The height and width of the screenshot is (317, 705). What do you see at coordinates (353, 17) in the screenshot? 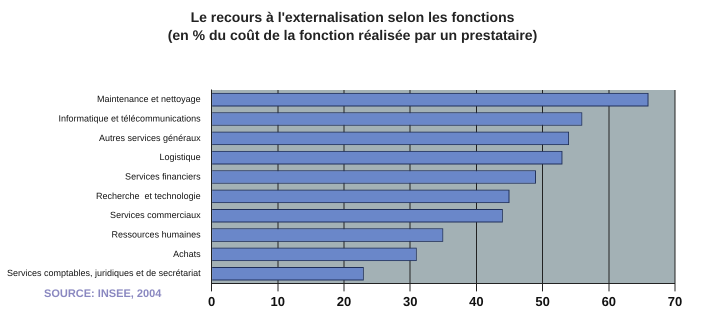
I see `chart-title: Le recours à l'externalisation selon les fonctions` at bounding box center [353, 17].